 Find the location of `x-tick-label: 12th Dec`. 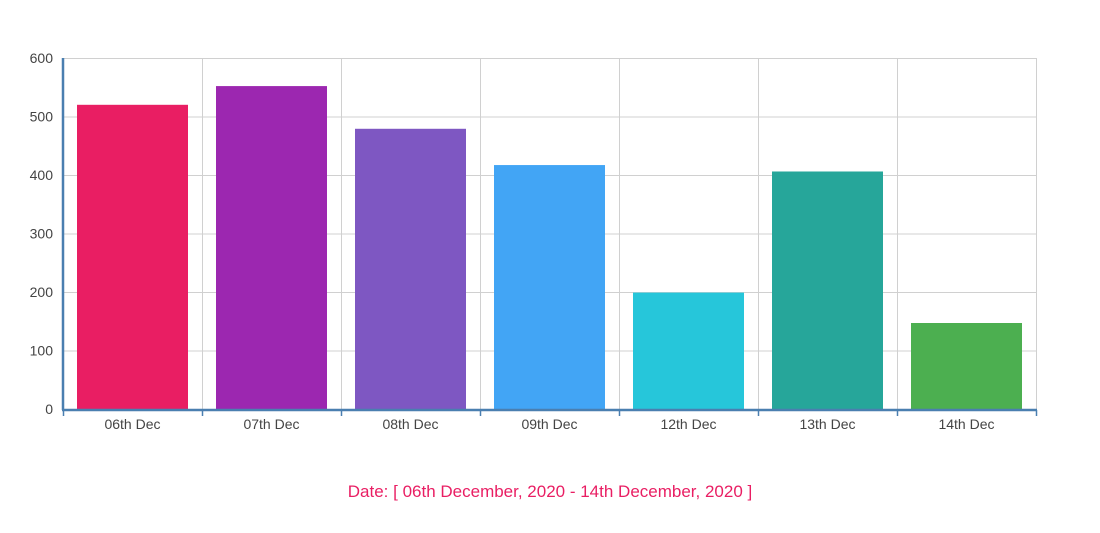

x-tick-label: 12th Dec is located at coordinates (688, 424).